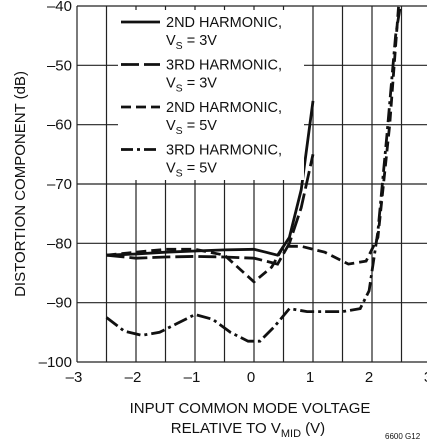 The width and height of the screenshot is (427, 442). I want to click on x-tick-label: 3, so click(425, 377).